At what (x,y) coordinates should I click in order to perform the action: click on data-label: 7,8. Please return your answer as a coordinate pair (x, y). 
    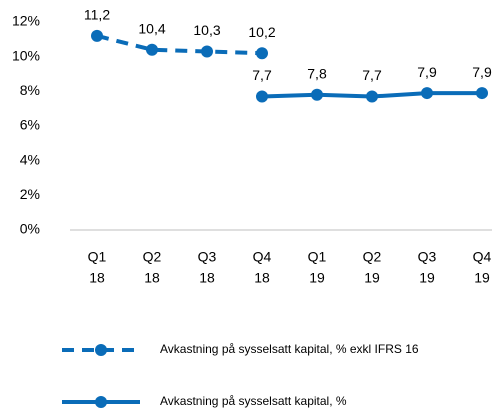
    Looking at the image, I should click on (317, 74).